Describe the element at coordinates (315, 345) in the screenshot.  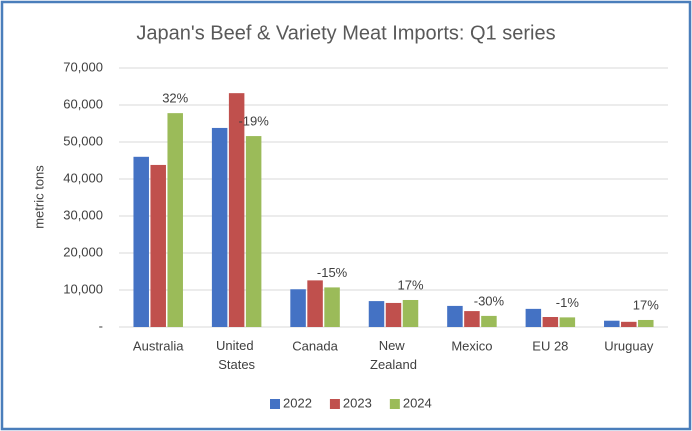
I see `x-tick-label: Canada` at that location.